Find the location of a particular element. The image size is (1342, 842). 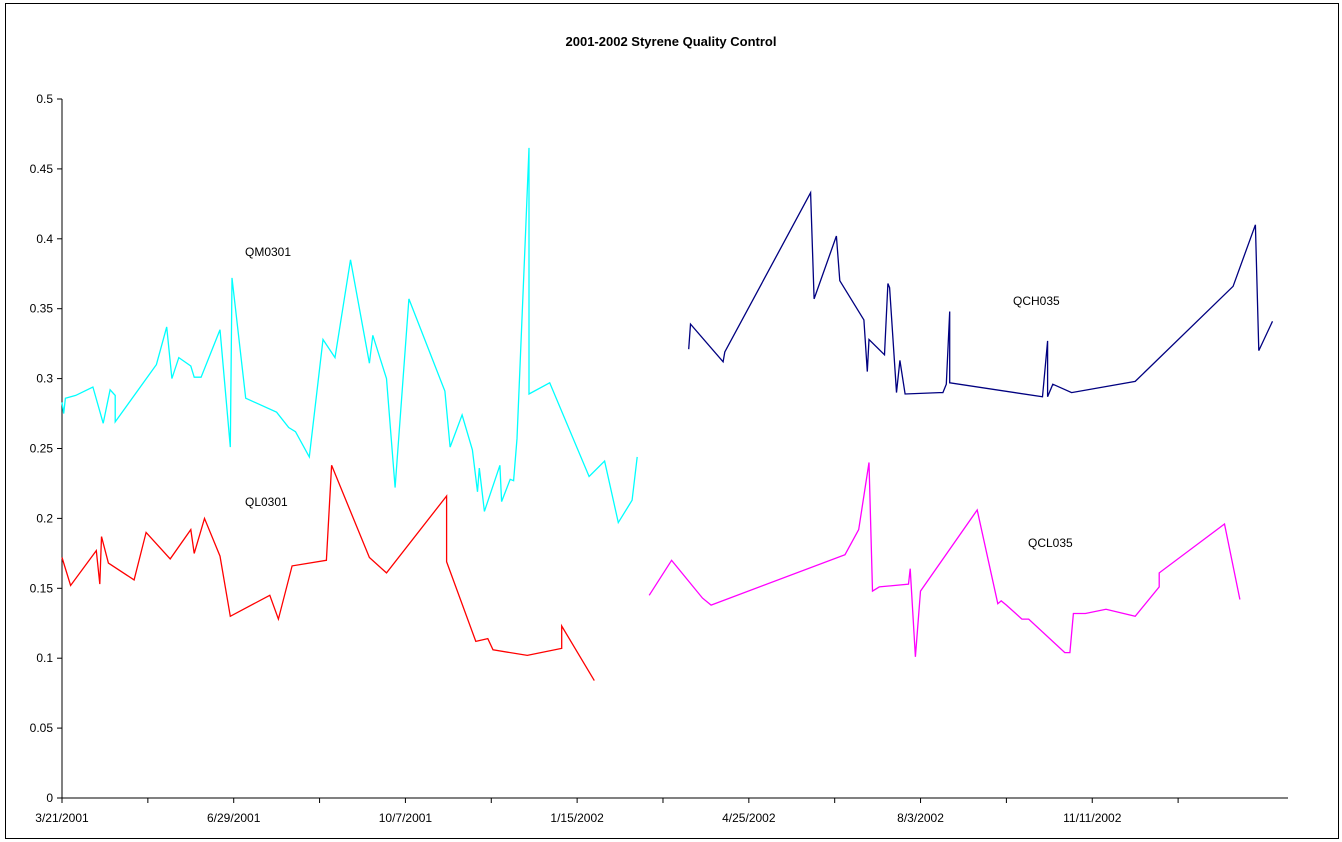

y-tick-label: 0.05 is located at coordinates (42, 728).